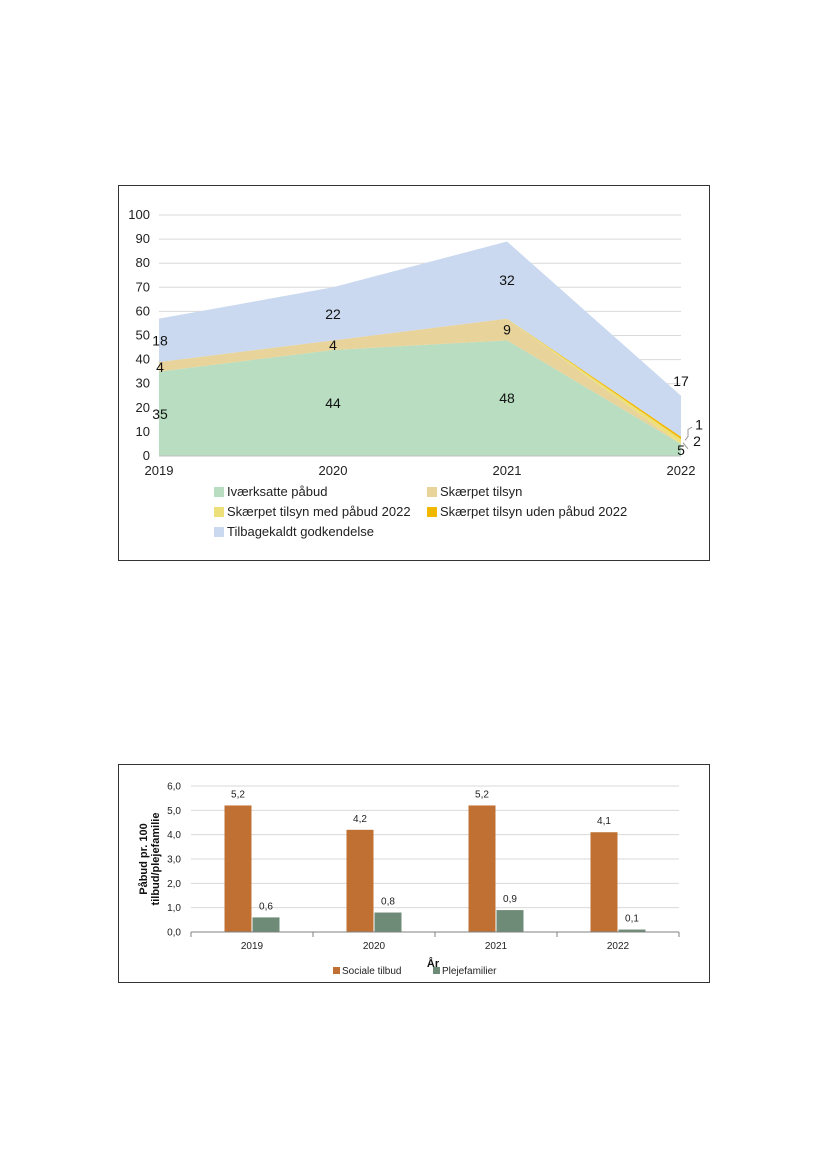 The width and height of the screenshot is (827, 1169). What do you see at coordinates (333, 403) in the screenshot?
I see `data-label: 44` at bounding box center [333, 403].